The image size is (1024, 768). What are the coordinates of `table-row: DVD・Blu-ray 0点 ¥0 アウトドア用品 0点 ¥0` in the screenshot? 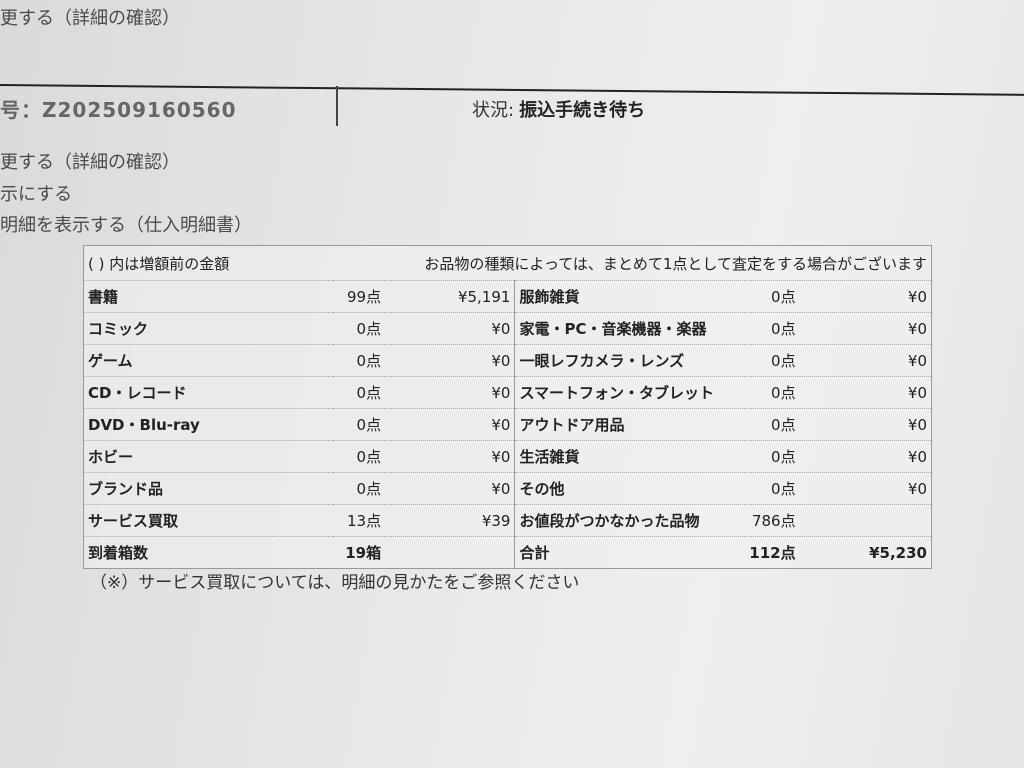 It's located at (507, 424).